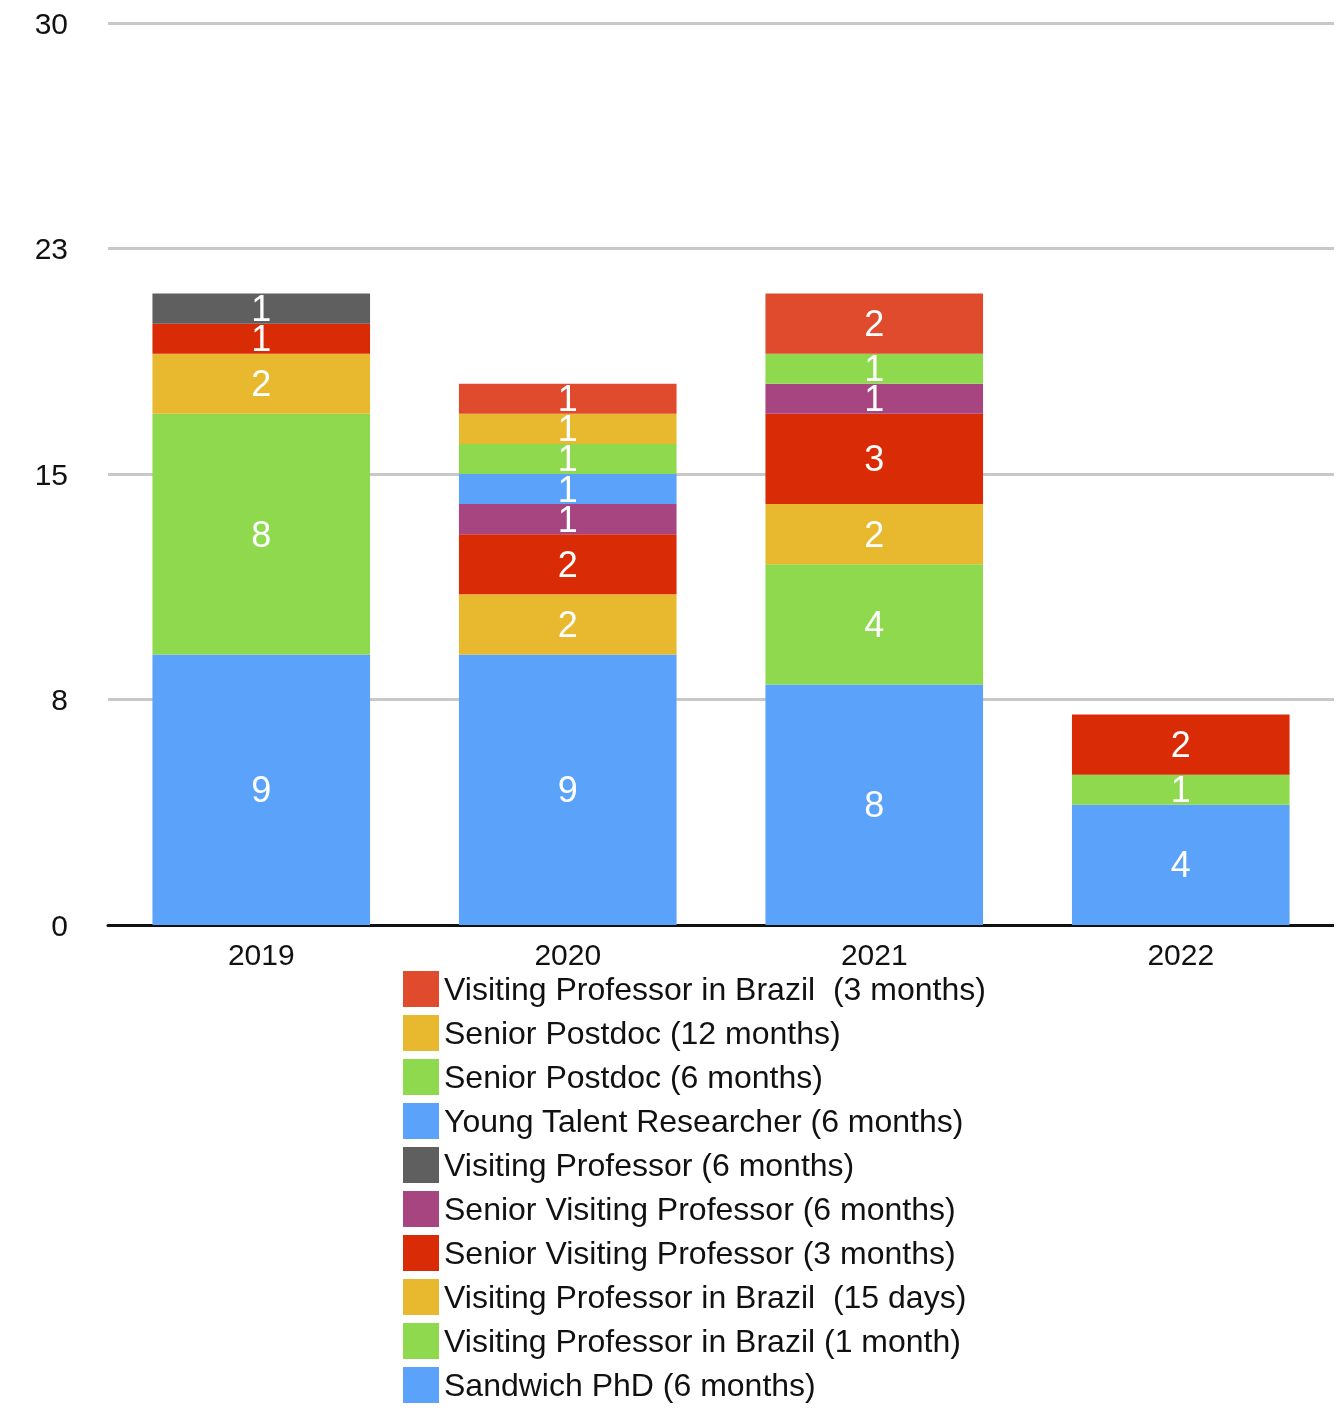  What do you see at coordinates (700, 1253) in the screenshot?
I see `legend-label: Senior Visiting Professor (3 months)` at bounding box center [700, 1253].